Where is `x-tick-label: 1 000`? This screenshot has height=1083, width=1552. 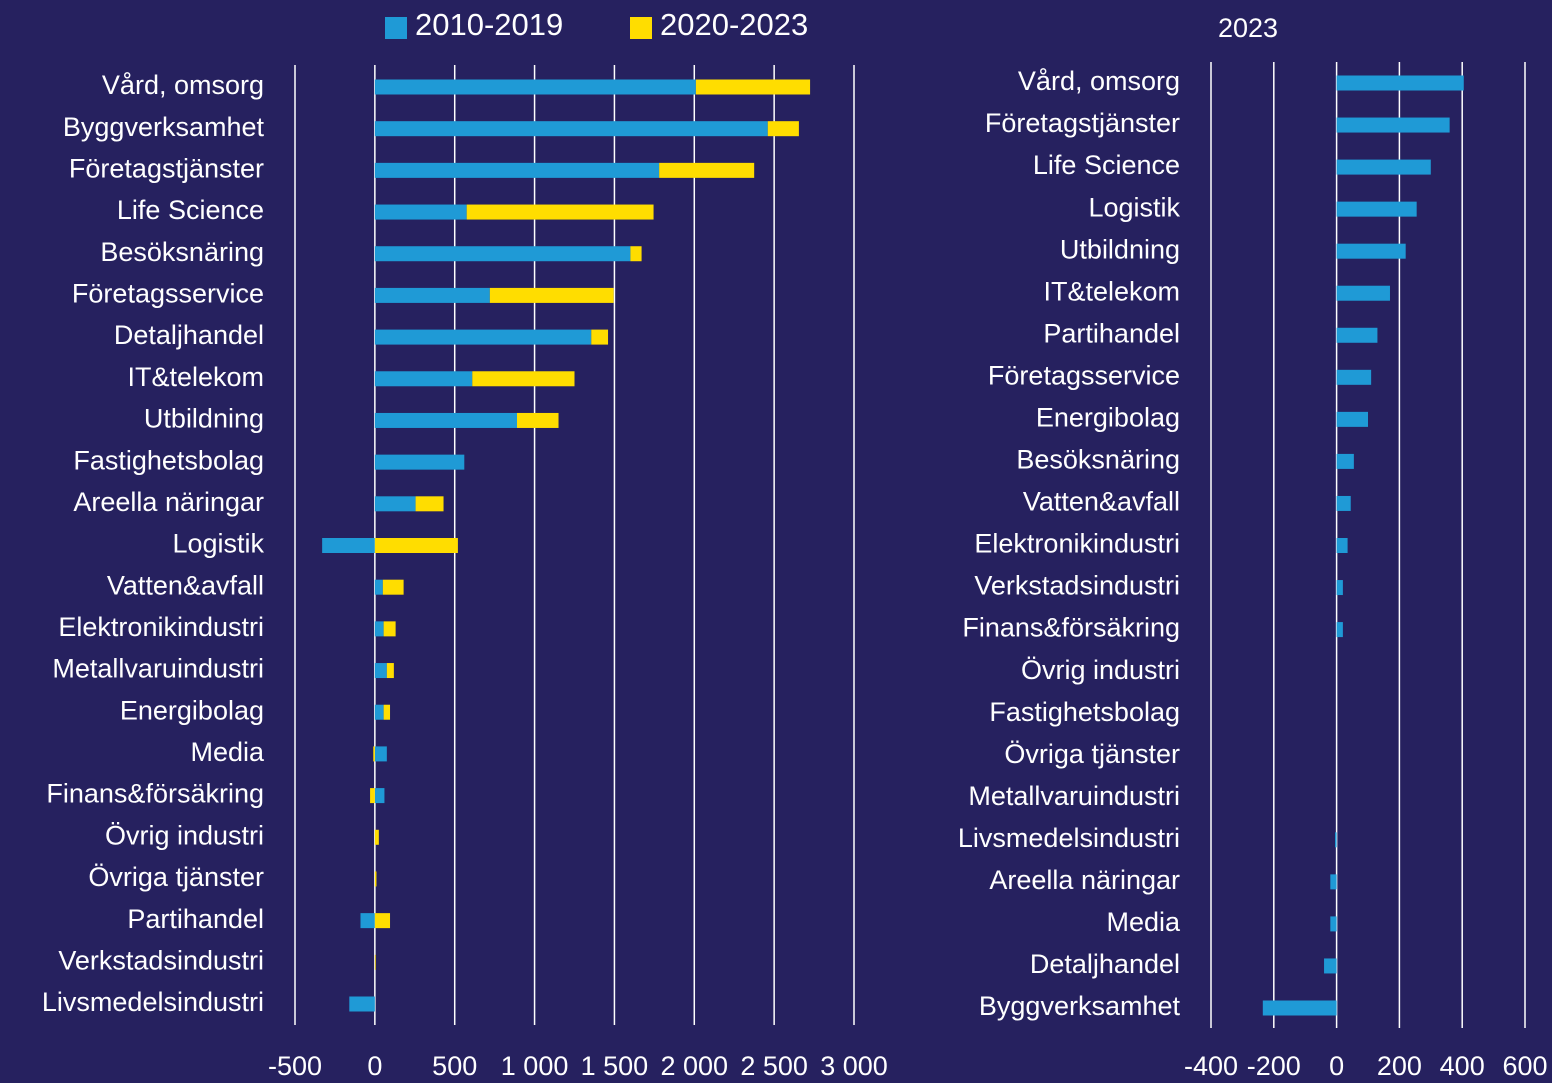 x-tick-label: 1 000 is located at coordinates (535, 1066).